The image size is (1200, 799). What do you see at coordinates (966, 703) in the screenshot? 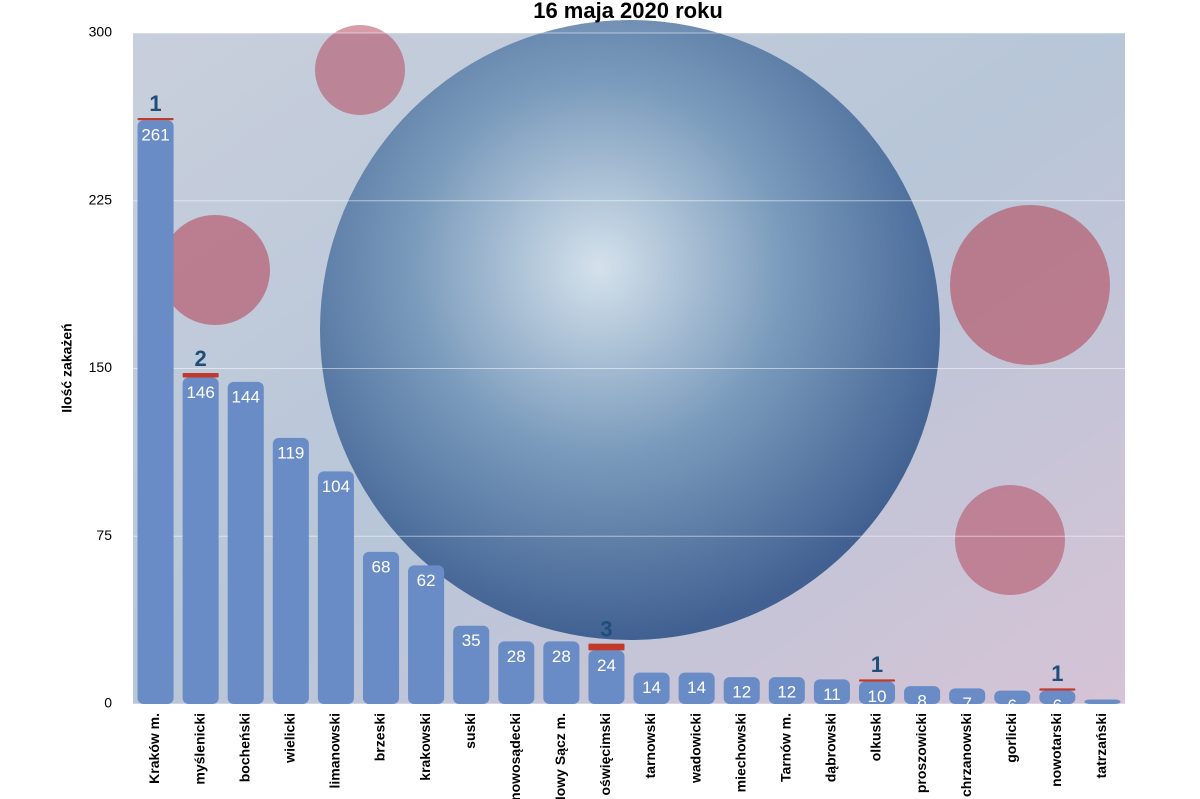
I see `value-label: 7` at bounding box center [966, 703].